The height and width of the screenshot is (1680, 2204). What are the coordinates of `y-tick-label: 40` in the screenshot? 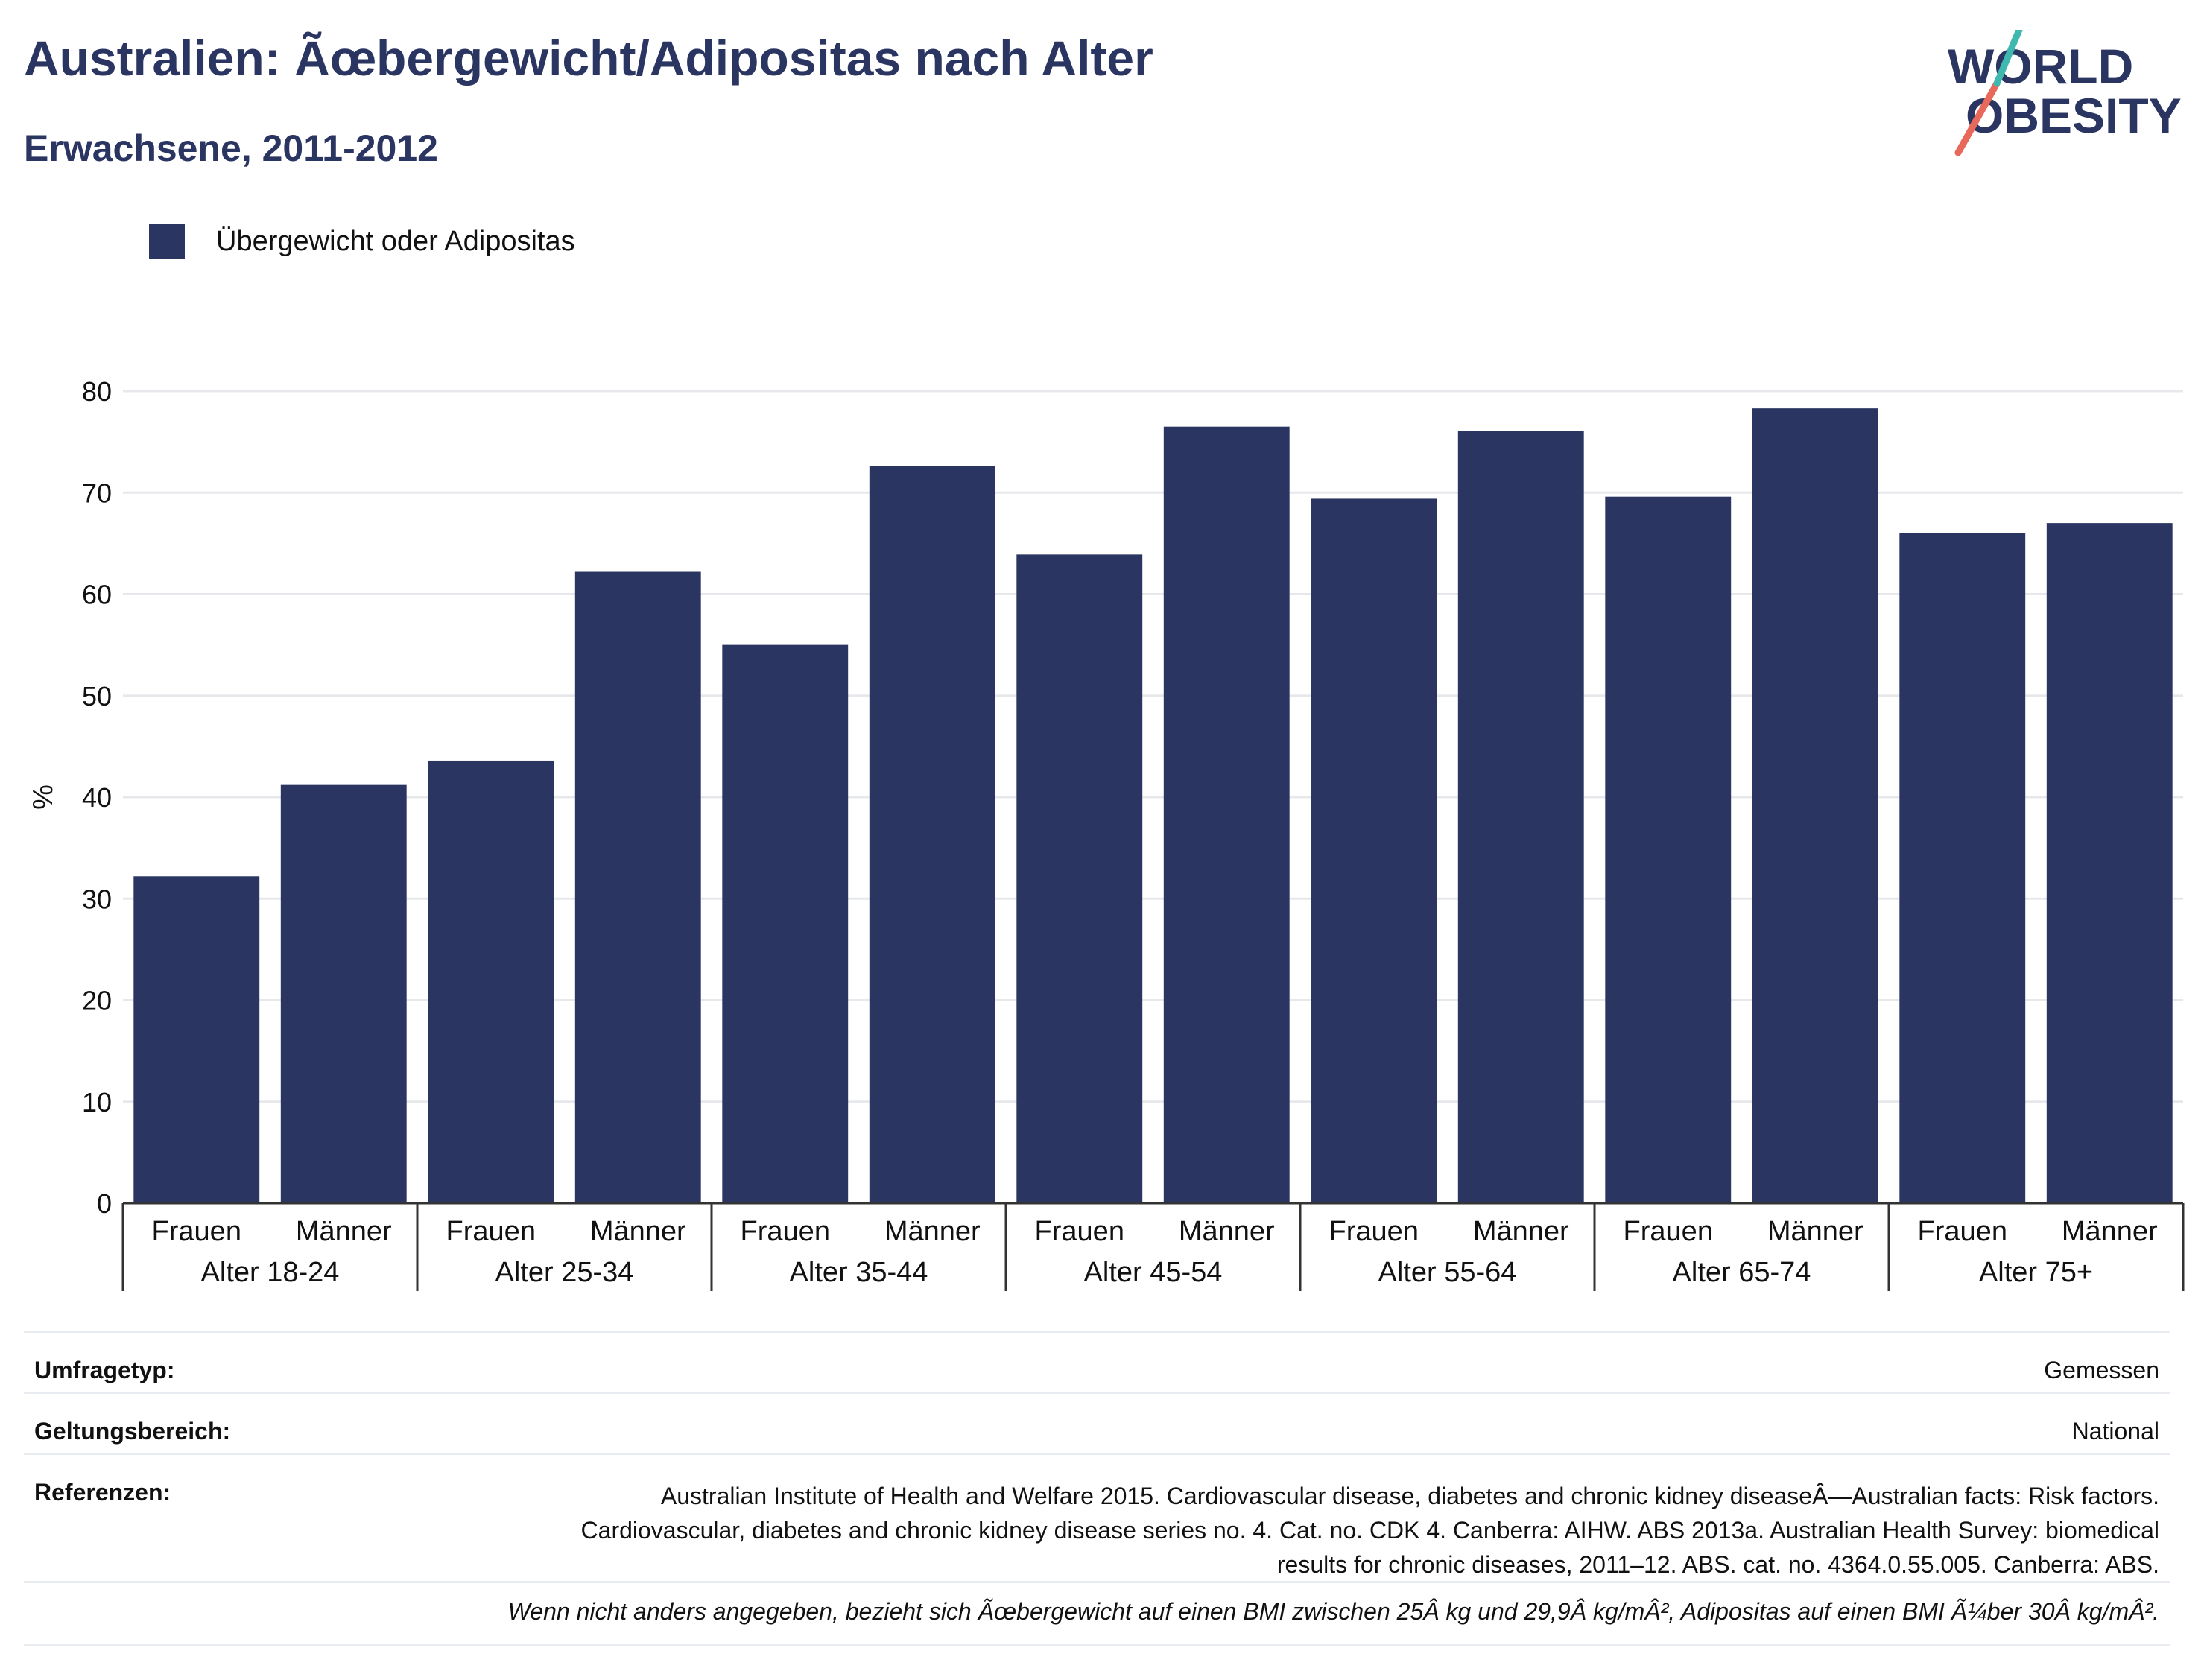 It's located at (97, 797).